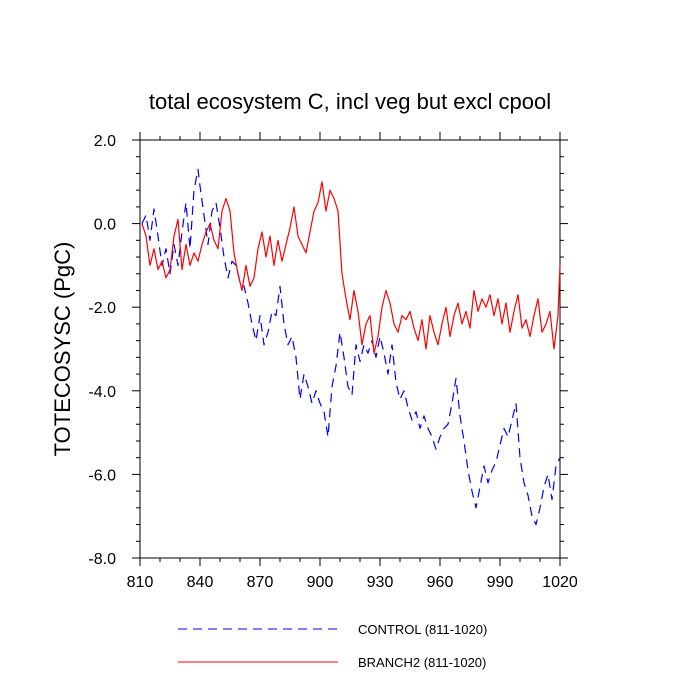 The image size is (700, 700). I want to click on y-tick-label: -2.0, so click(102, 308).